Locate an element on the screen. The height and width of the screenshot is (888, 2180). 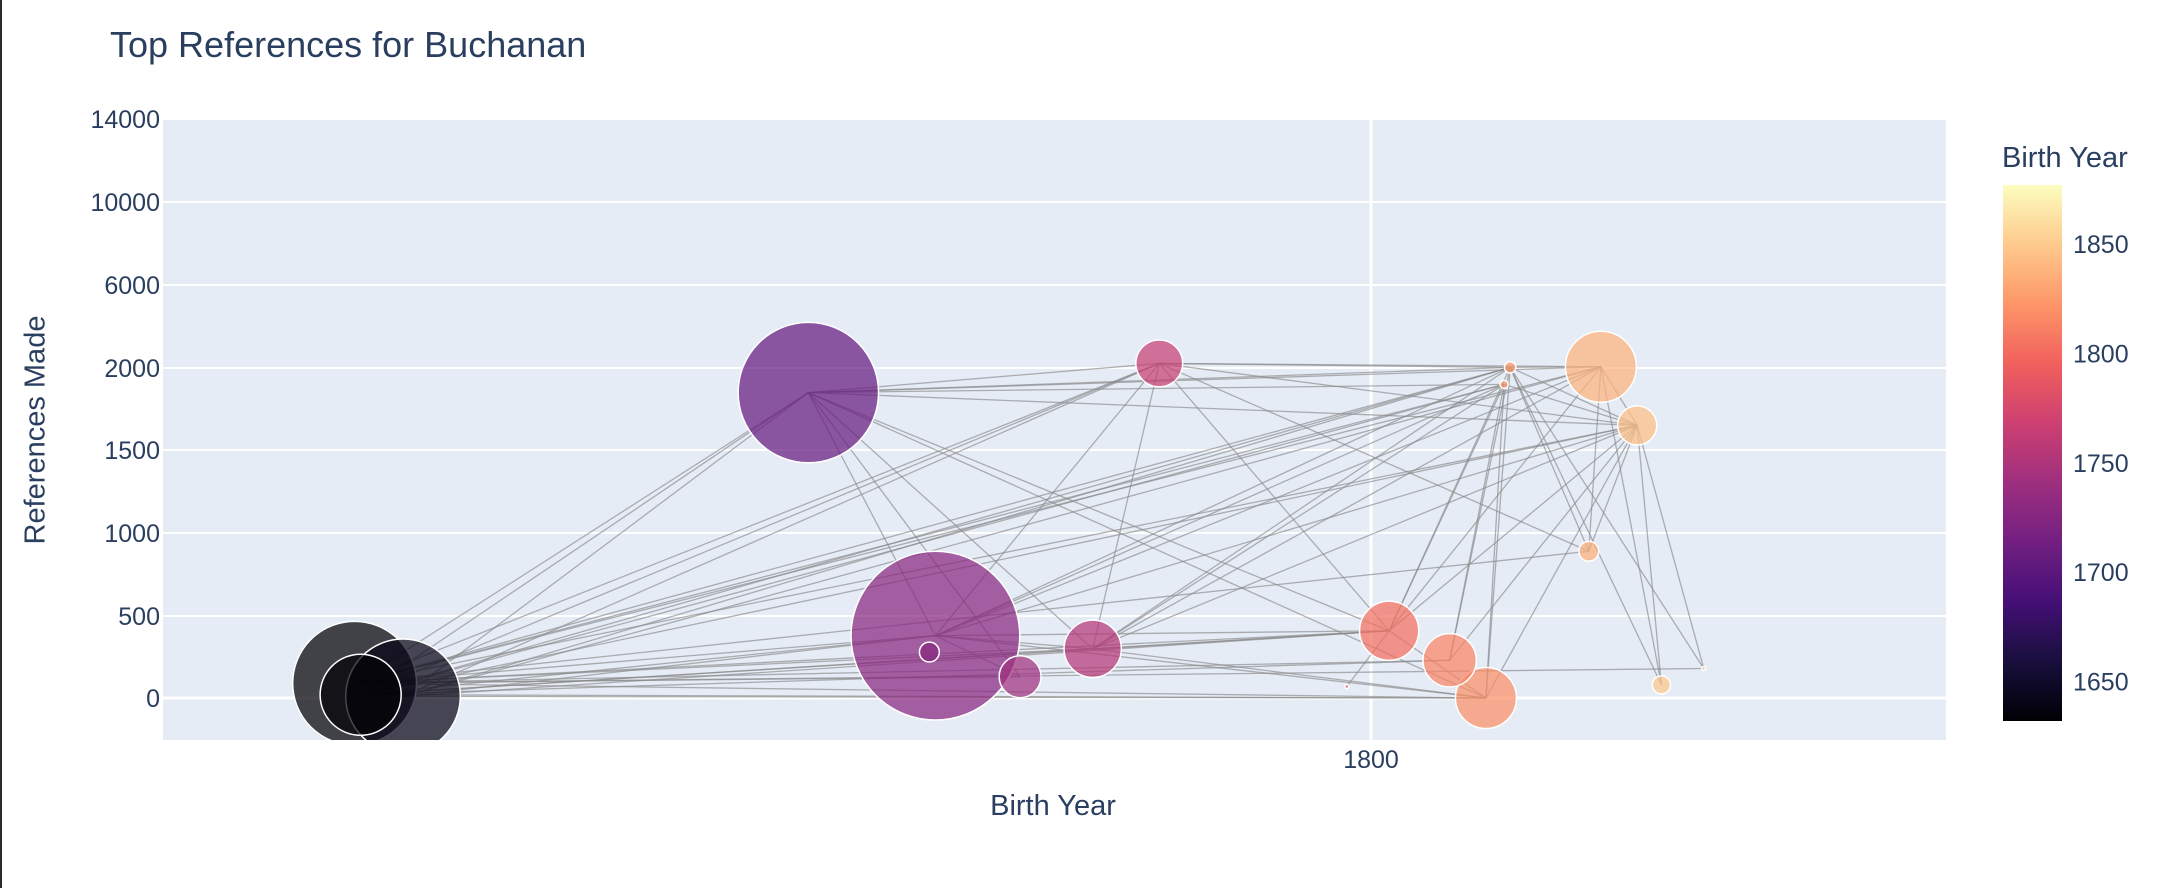
y-tick-label: 2000 is located at coordinates (132, 369).